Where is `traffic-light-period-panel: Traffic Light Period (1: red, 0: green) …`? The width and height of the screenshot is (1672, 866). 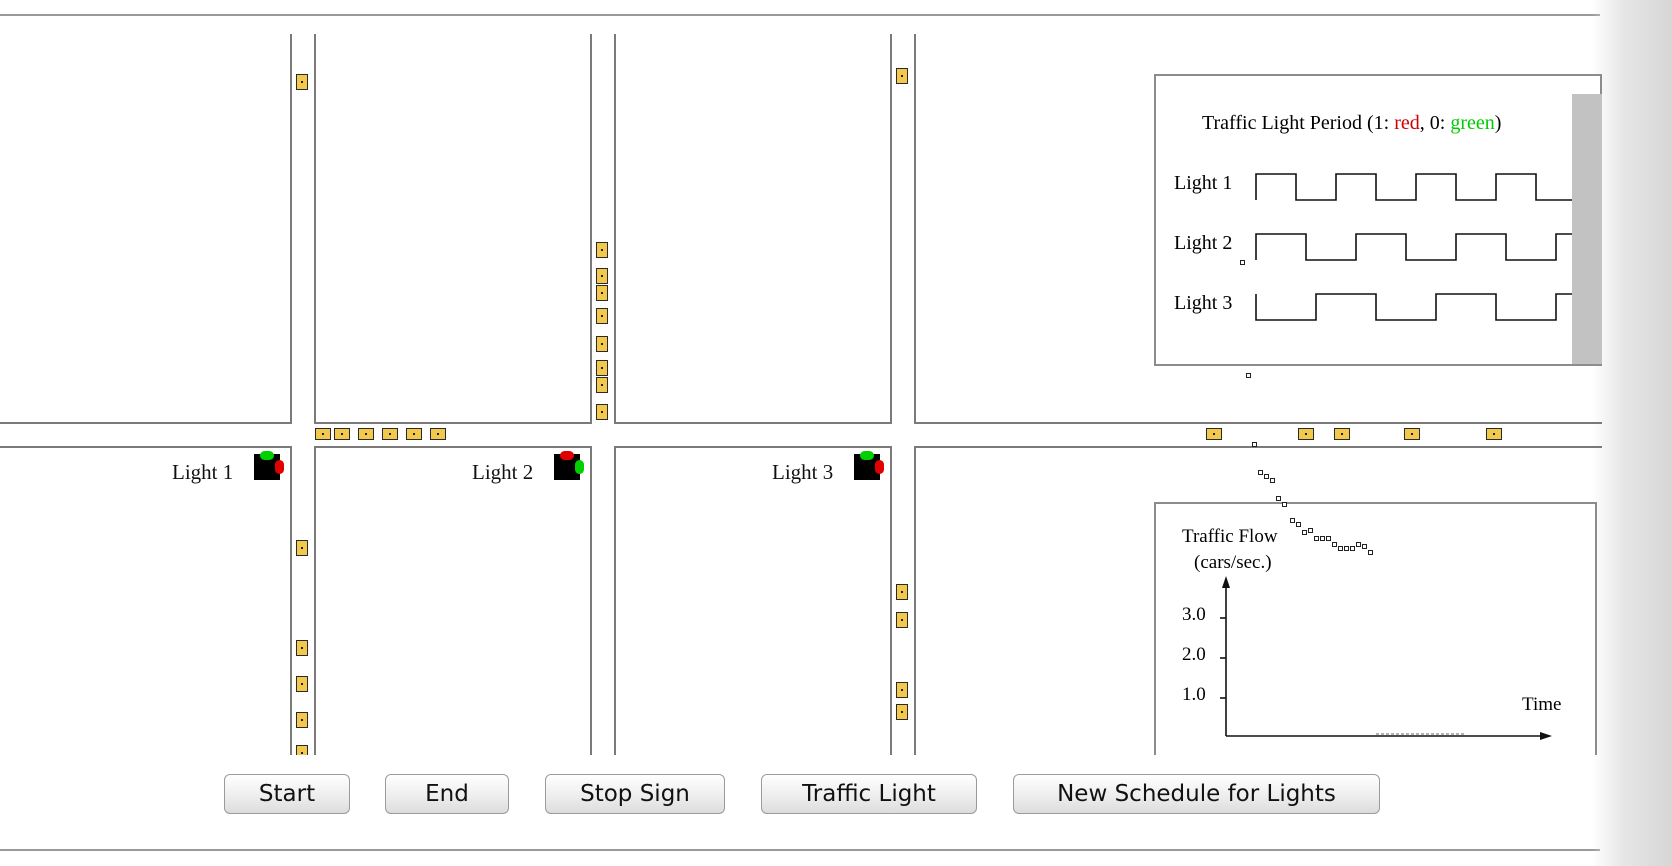 traffic-light-period-panel: Traffic Light Period (1: red, 0: green) … is located at coordinates (1378, 220).